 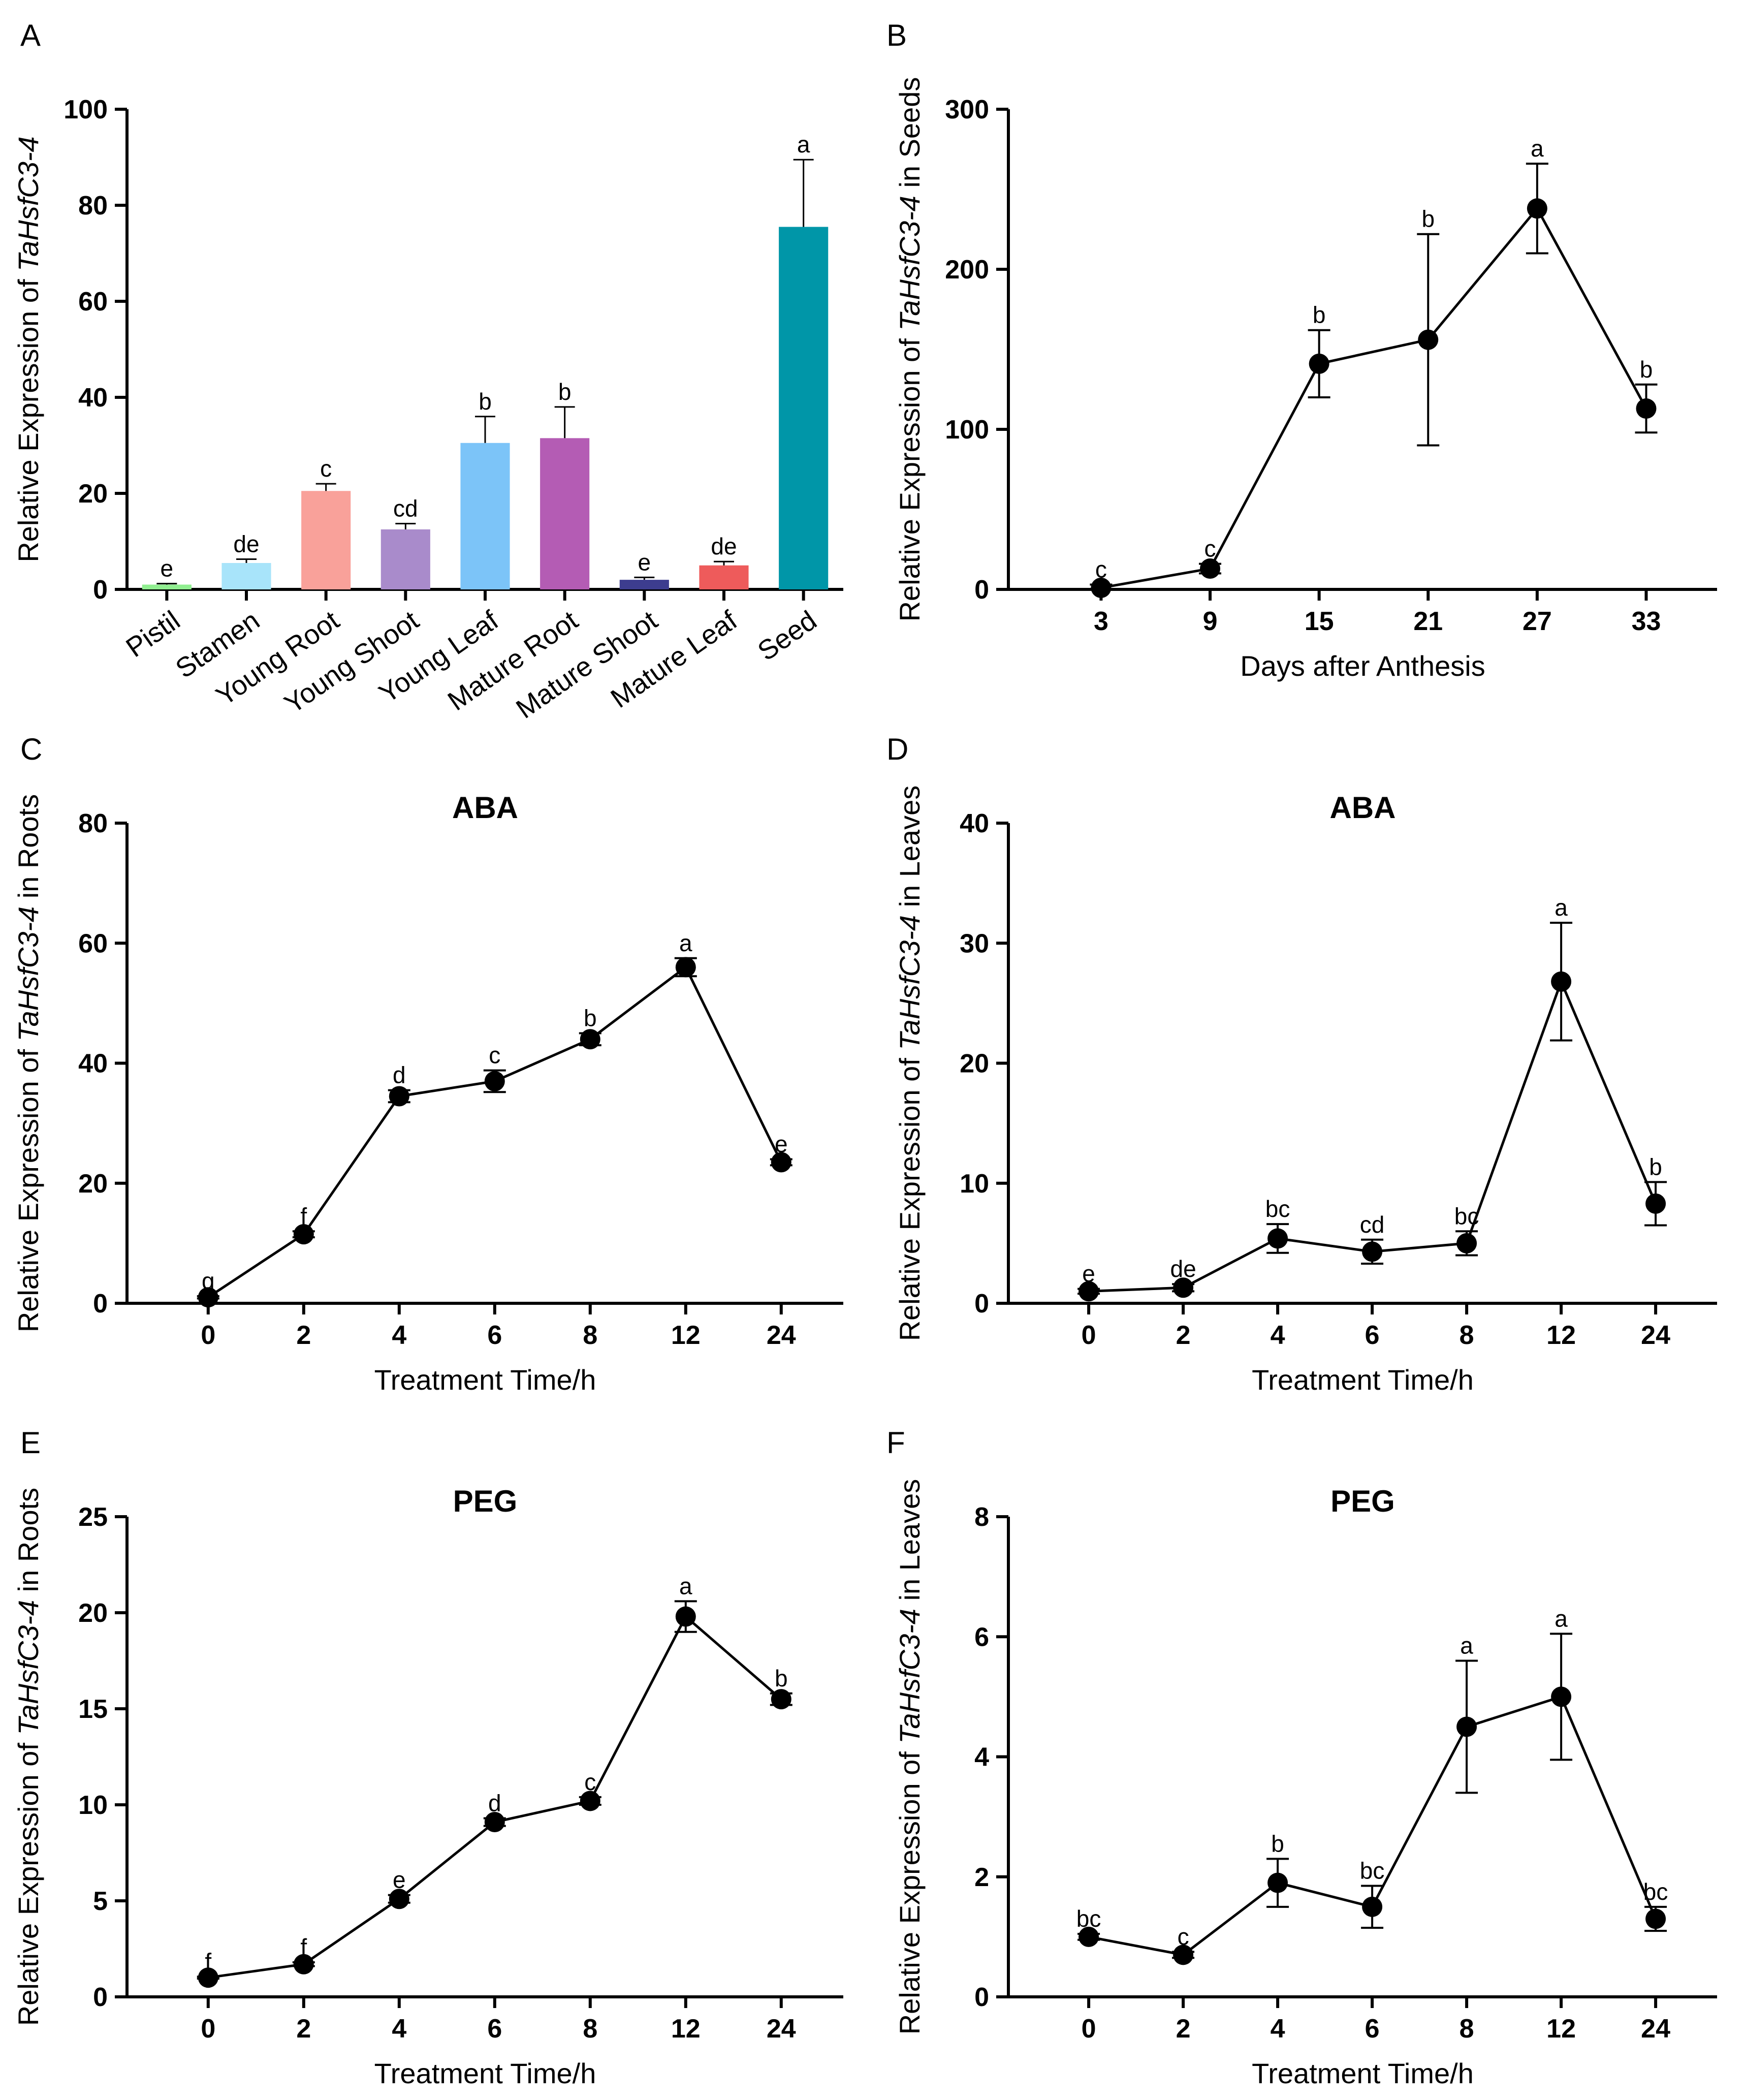 I want to click on panel-letter: A, so click(x=30, y=35).